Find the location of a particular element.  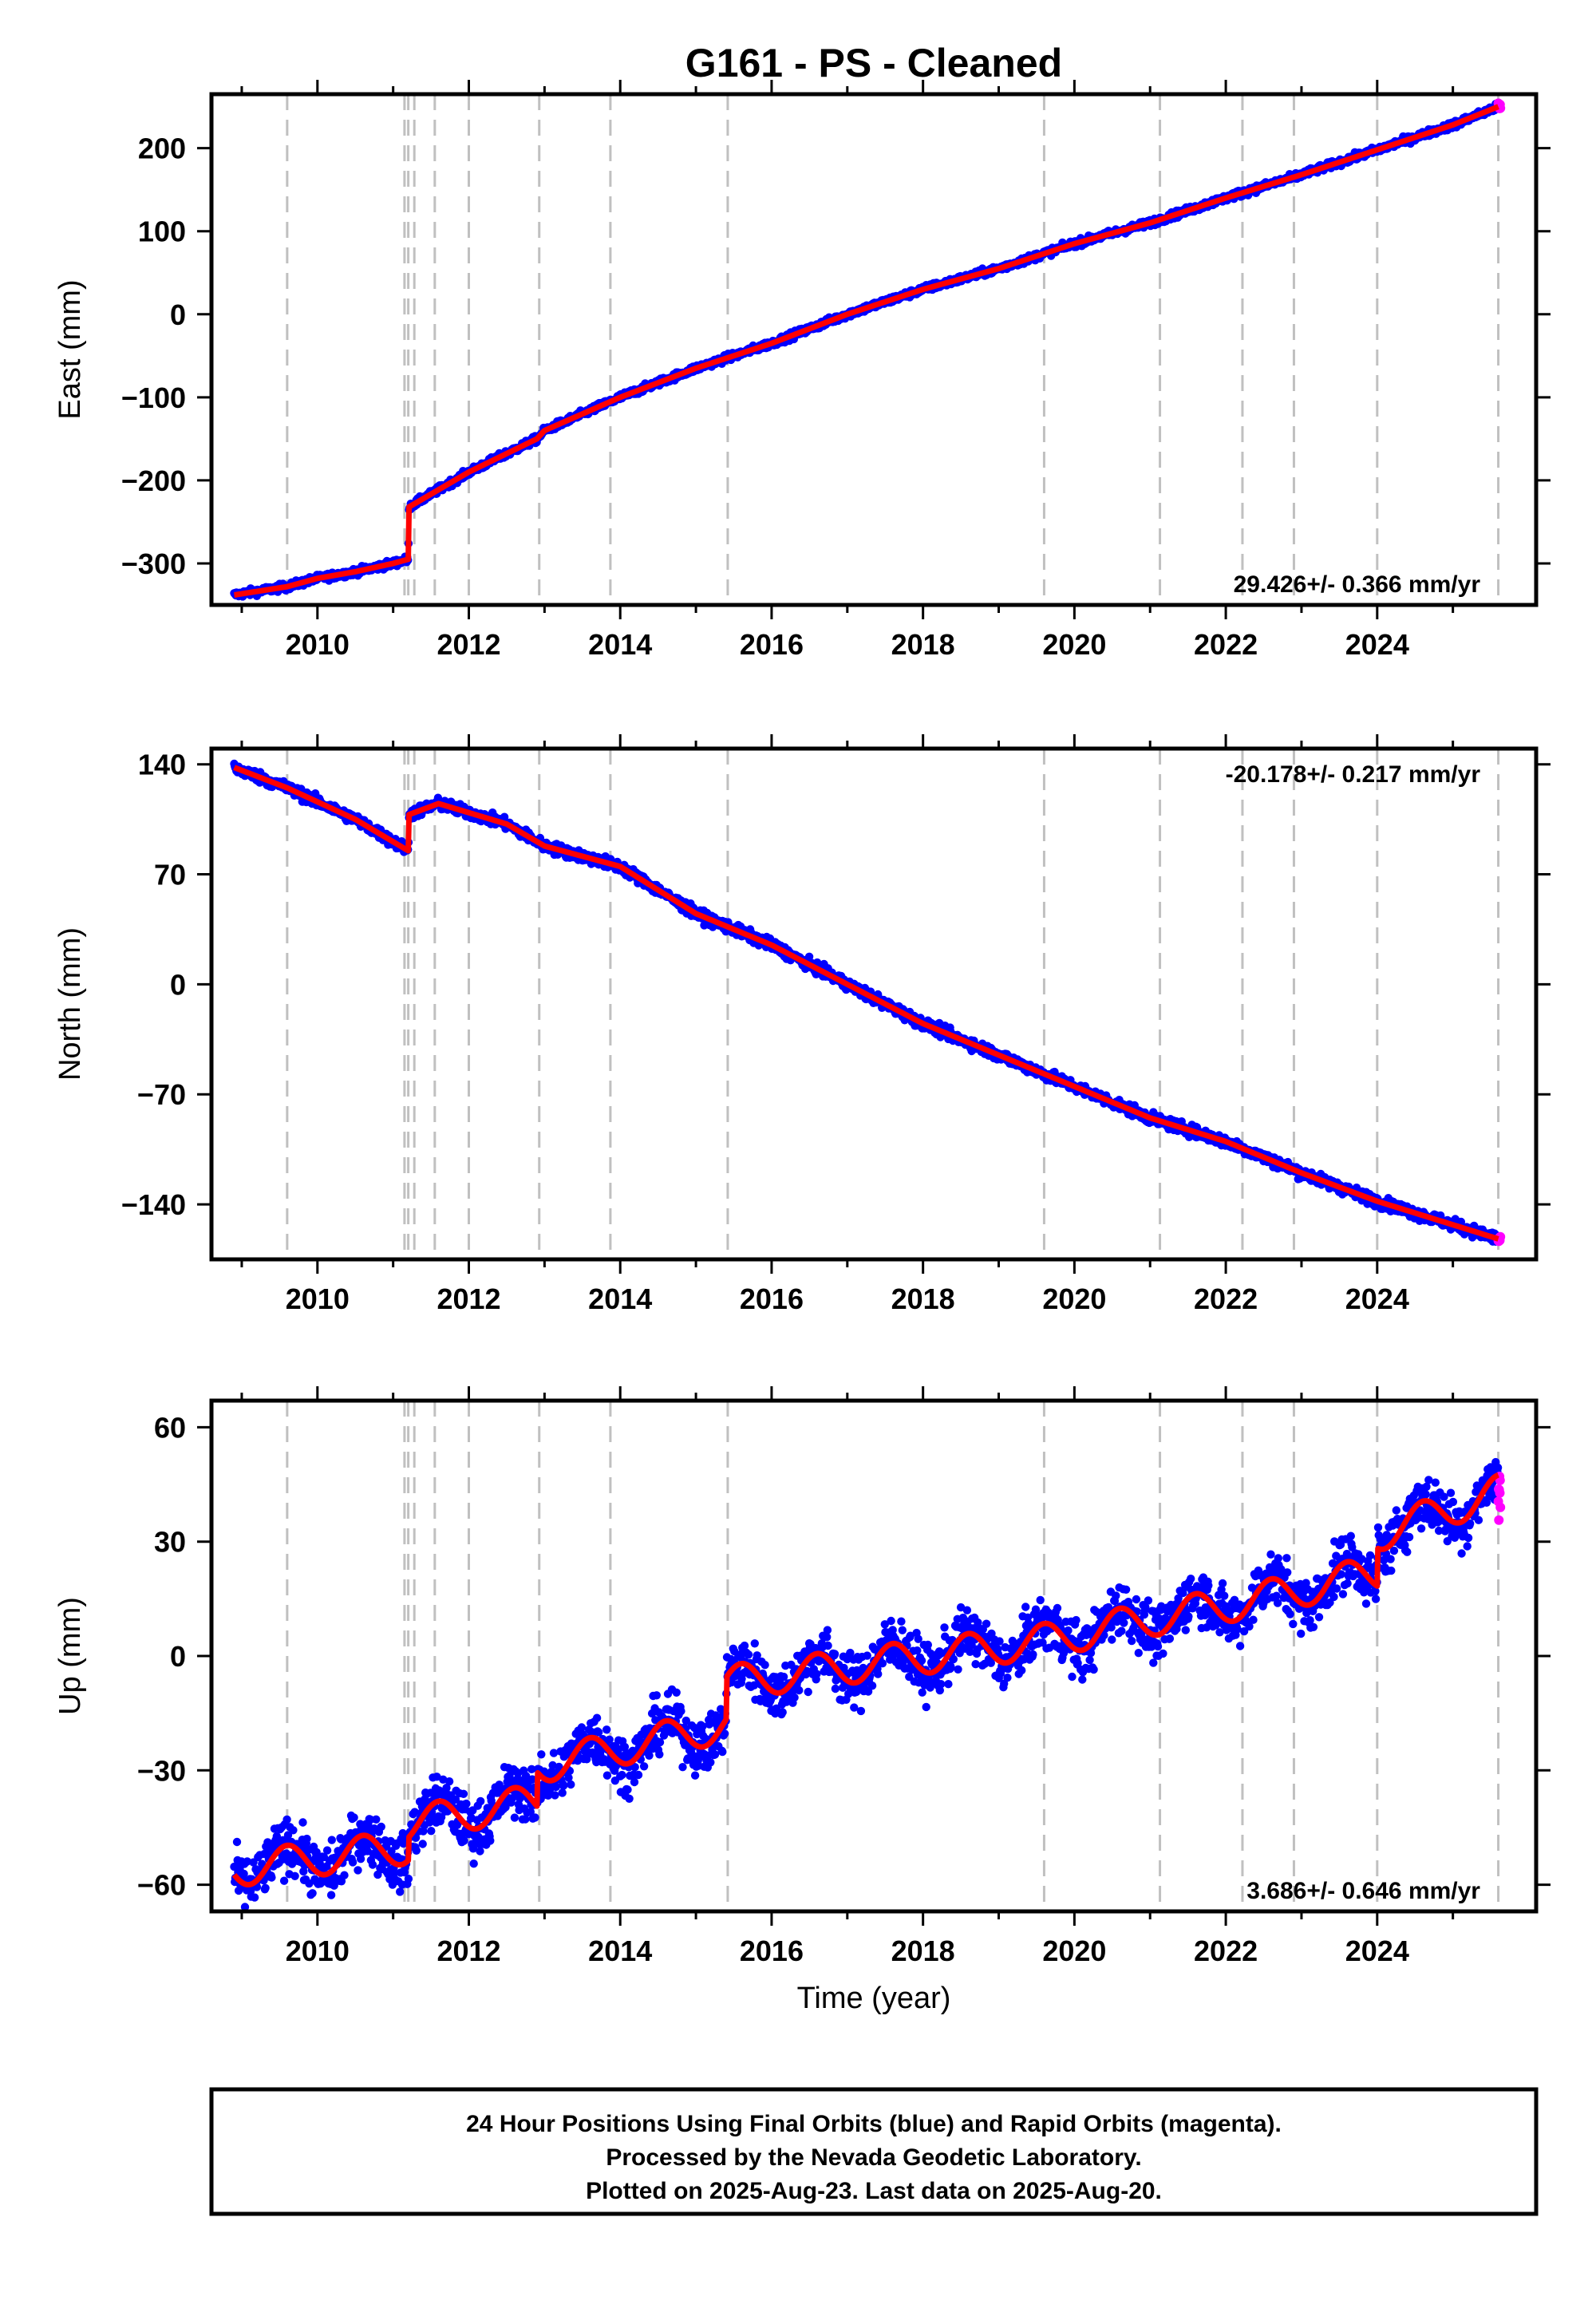

y-tick-label: 70 is located at coordinates (170, 875).